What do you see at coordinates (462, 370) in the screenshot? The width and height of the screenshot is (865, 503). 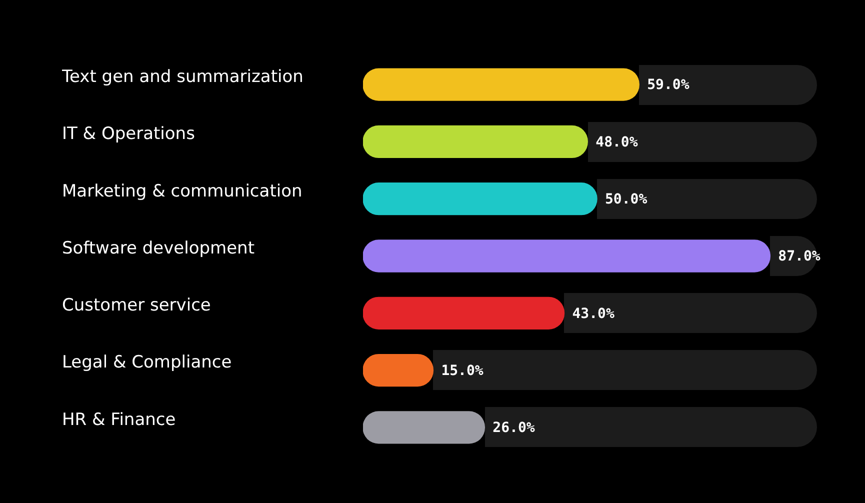 I see `data-label: 15.0%` at bounding box center [462, 370].